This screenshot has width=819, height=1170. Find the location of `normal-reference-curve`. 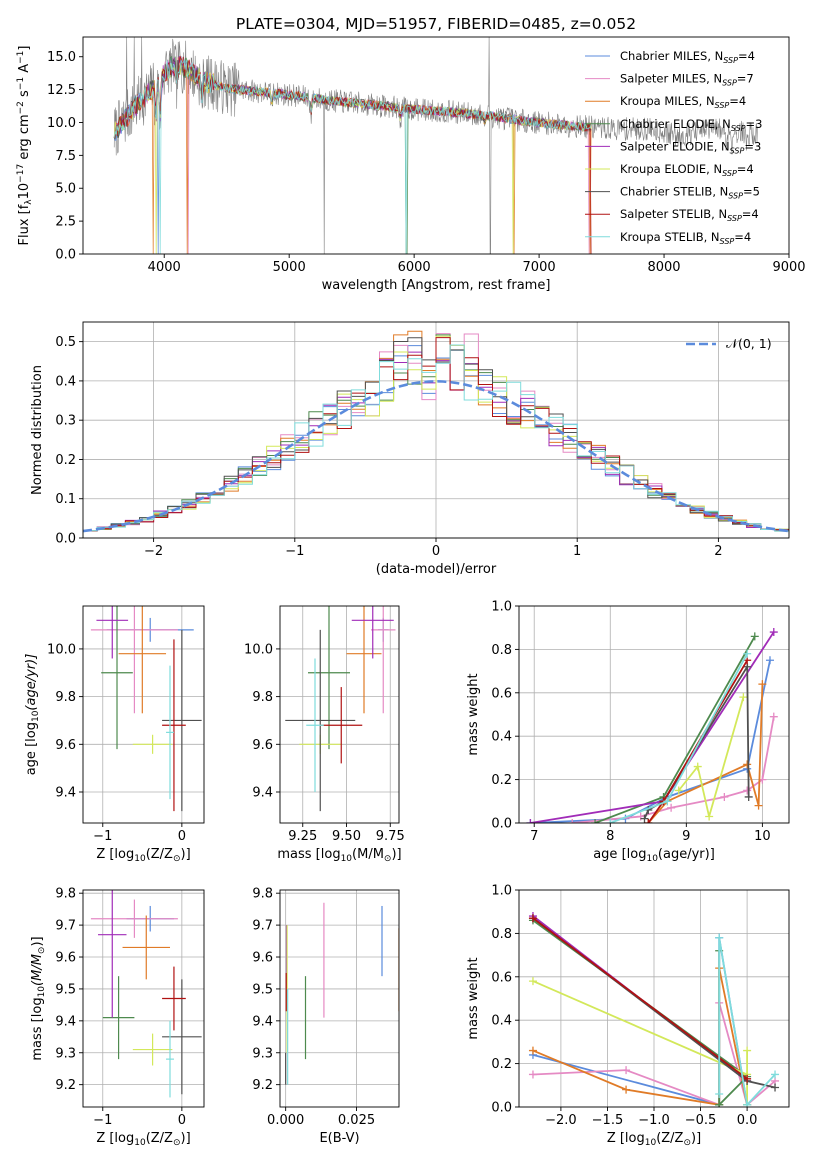

normal-reference-curve is located at coordinates (436, 456).